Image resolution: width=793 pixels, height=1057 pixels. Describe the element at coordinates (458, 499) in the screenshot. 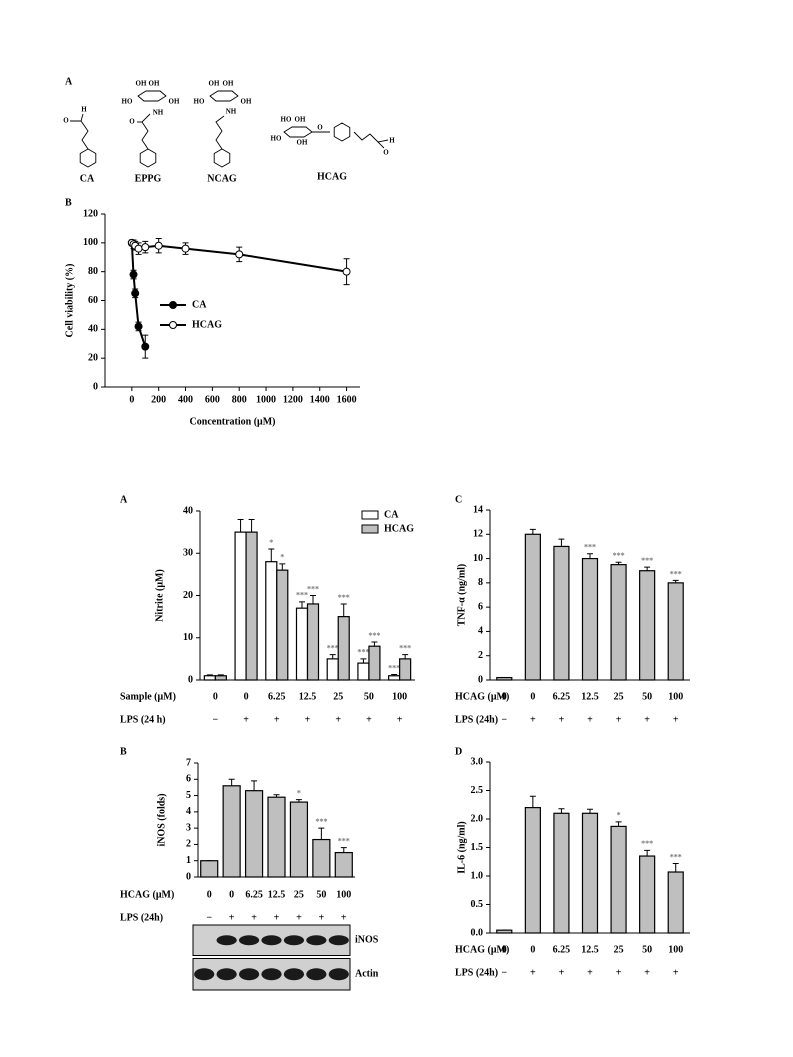

I see `panel-letter: C` at that location.